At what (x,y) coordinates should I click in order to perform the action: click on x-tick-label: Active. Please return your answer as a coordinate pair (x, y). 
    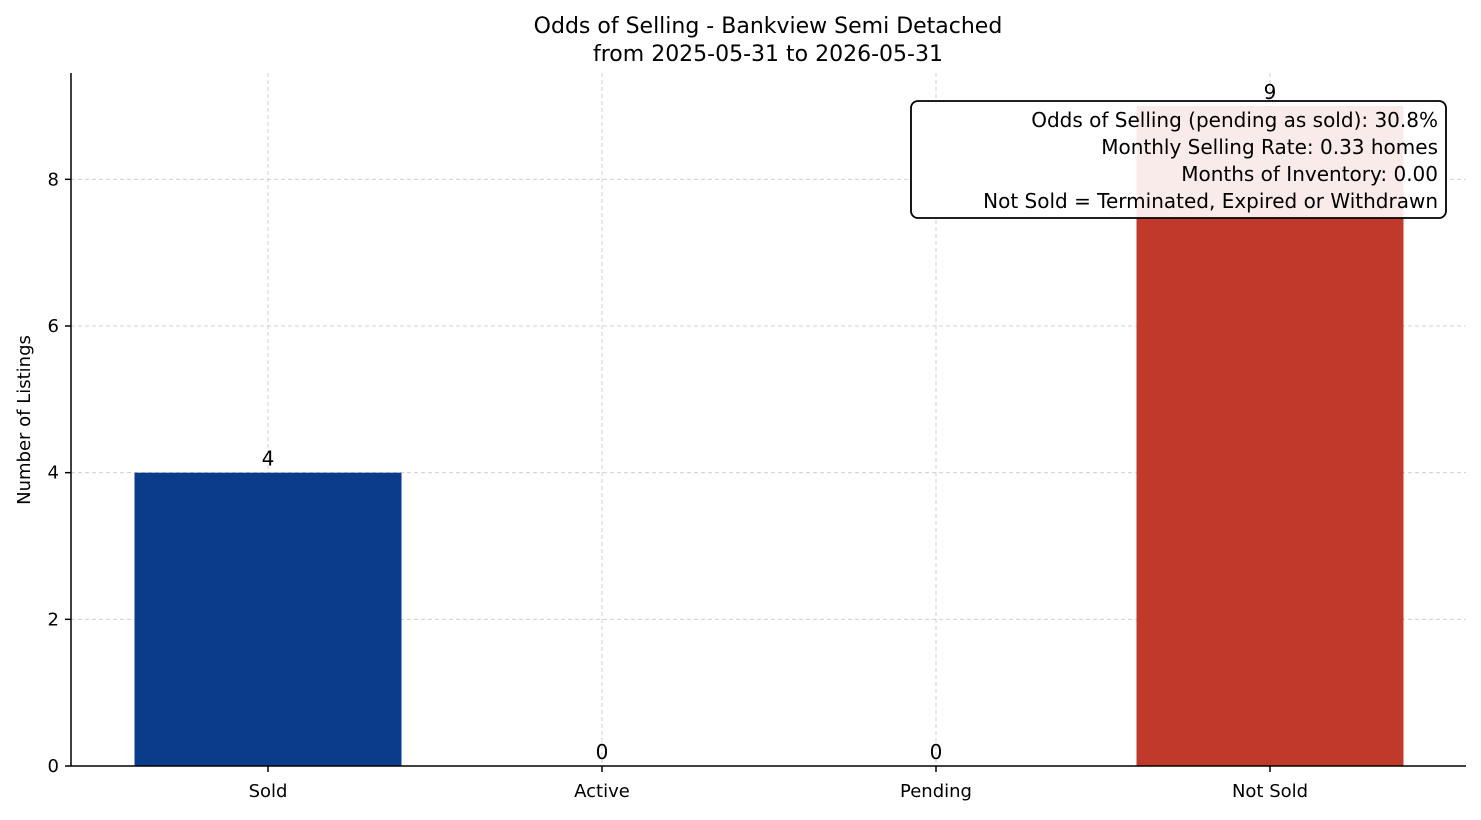
    Looking at the image, I should click on (602, 791).